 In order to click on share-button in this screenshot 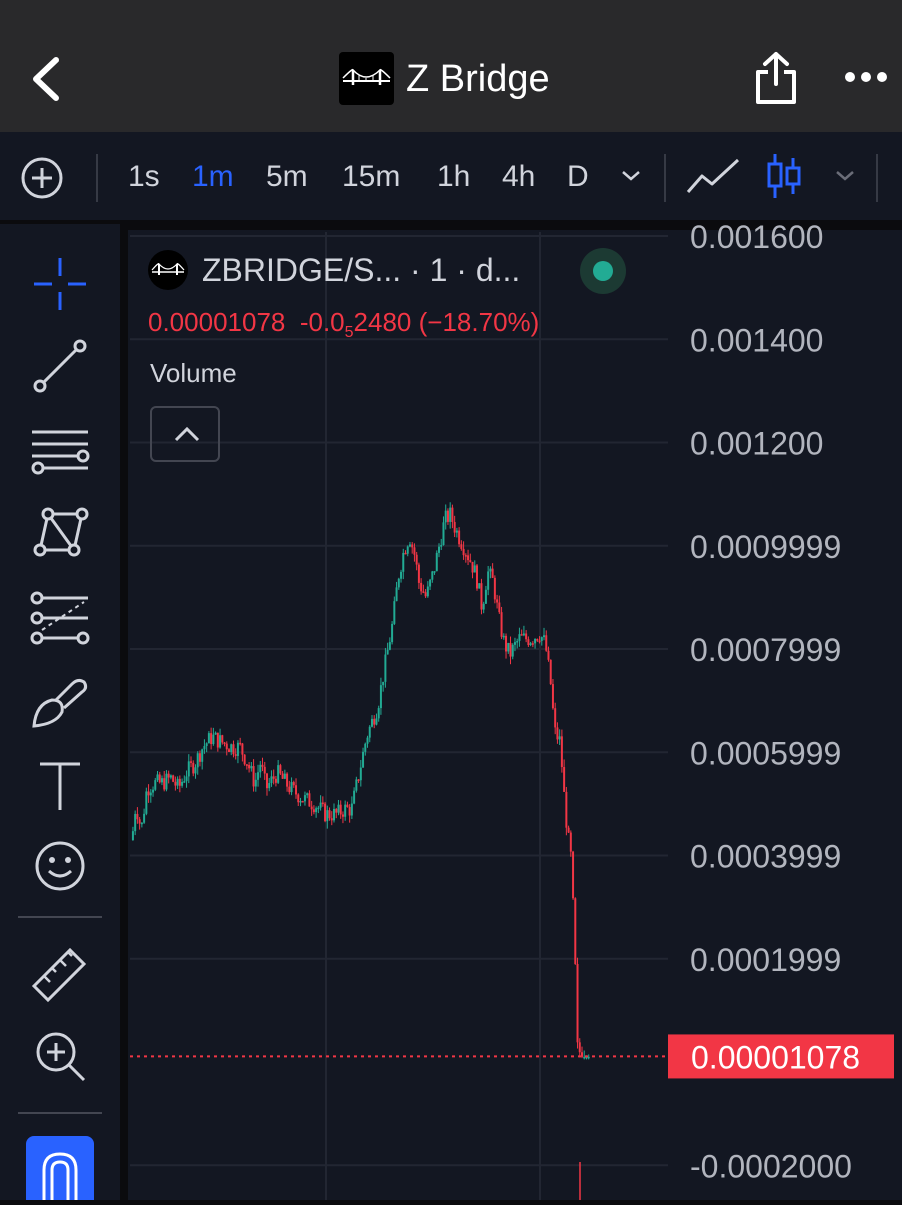, I will do `click(776, 78)`.